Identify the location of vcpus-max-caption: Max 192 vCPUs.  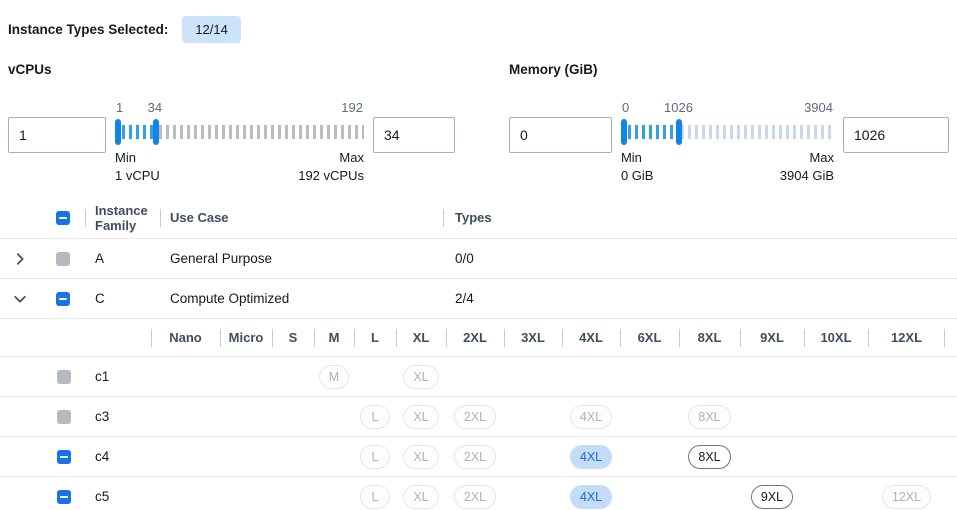
(331, 167).